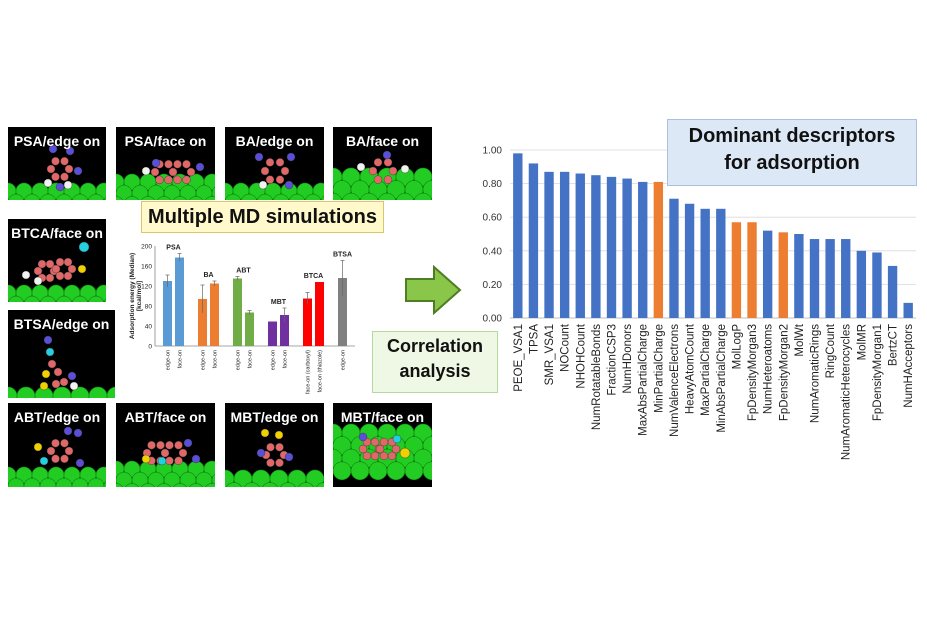  I want to click on bar-numaromaticheterocycles, so click(846, 278).